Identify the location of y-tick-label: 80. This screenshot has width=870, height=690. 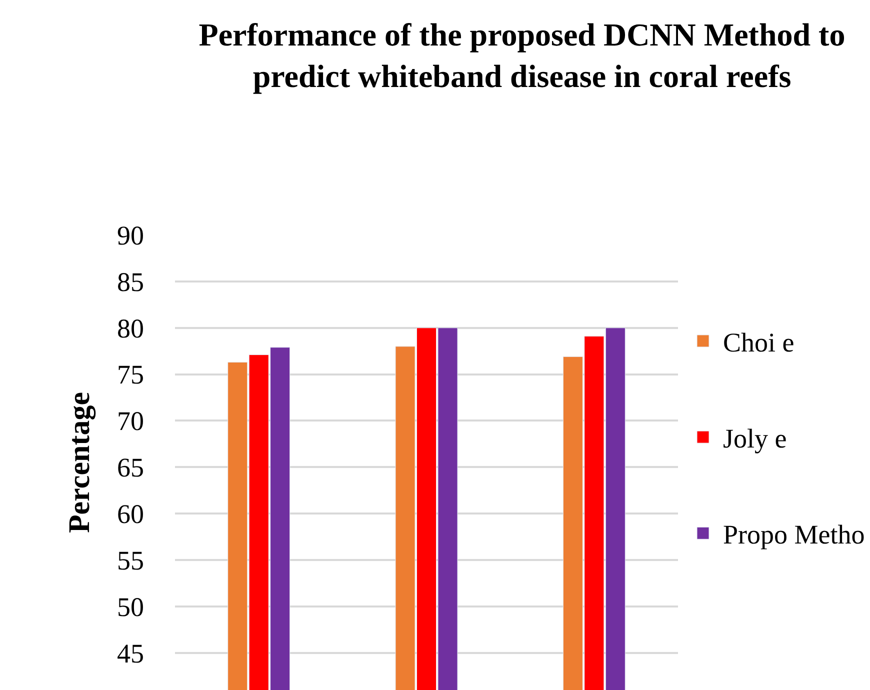
(130, 328).